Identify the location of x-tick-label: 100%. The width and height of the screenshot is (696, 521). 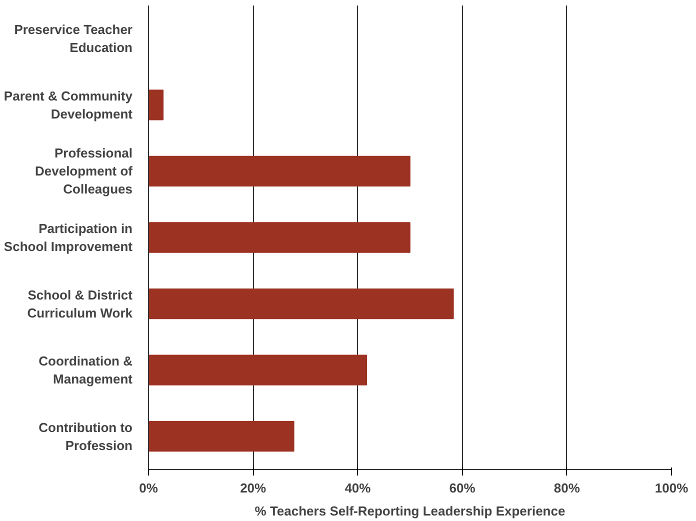
(671, 488).